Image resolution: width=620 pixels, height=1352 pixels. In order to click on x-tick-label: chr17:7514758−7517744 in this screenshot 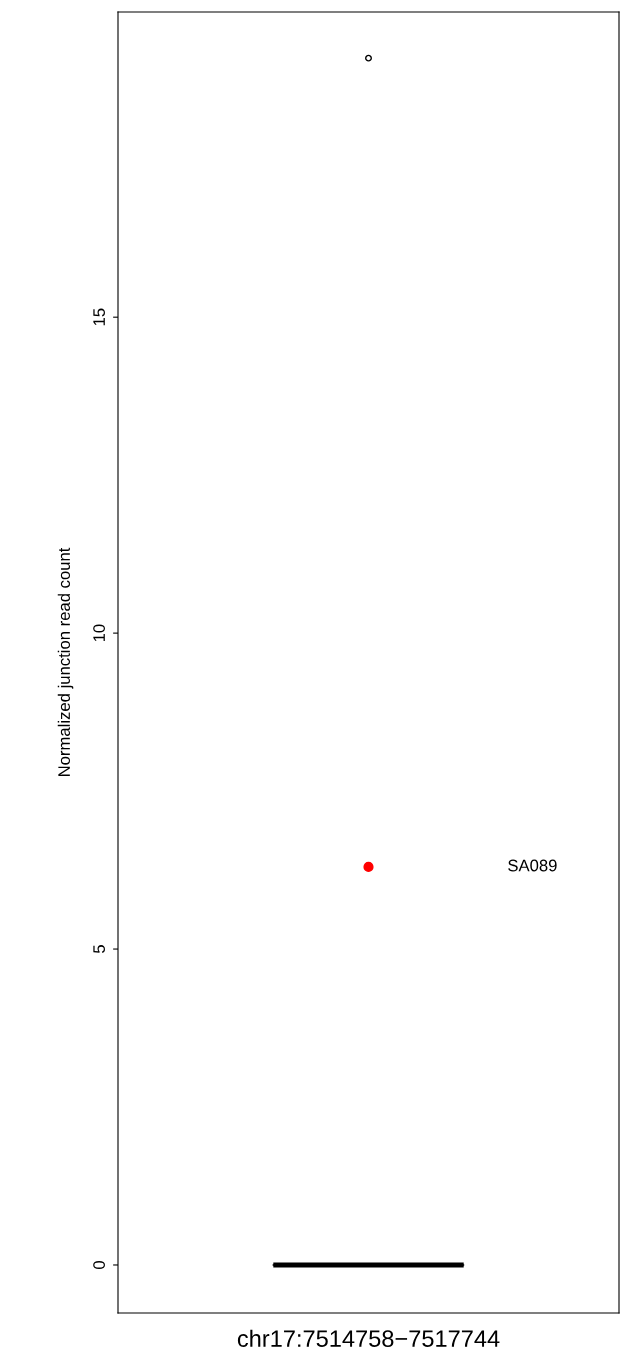, I will do `click(368, 1338)`.